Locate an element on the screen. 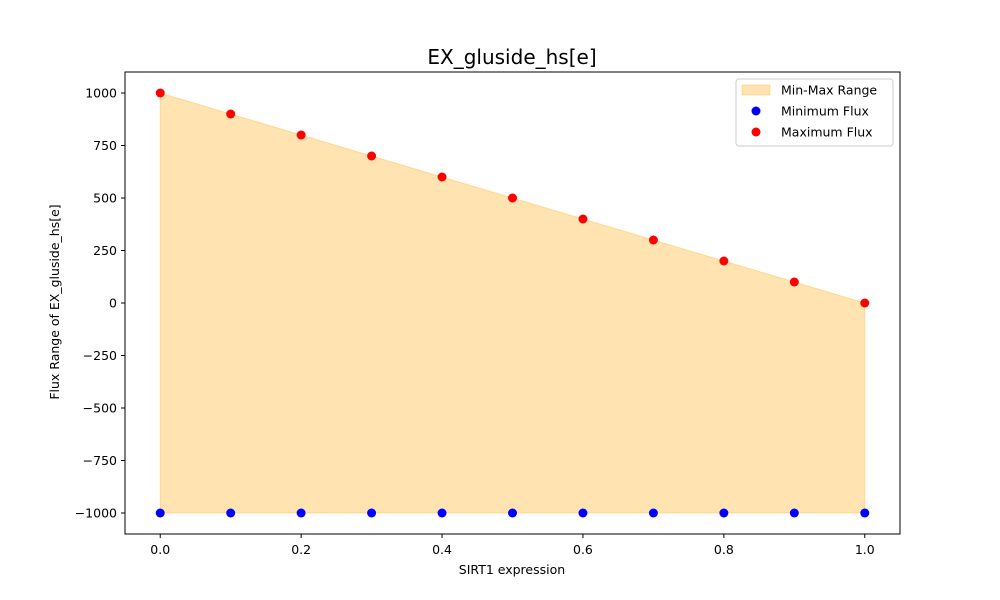 This screenshot has width=1000, height=600. x-tick-label: 0.2 is located at coordinates (301, 549).